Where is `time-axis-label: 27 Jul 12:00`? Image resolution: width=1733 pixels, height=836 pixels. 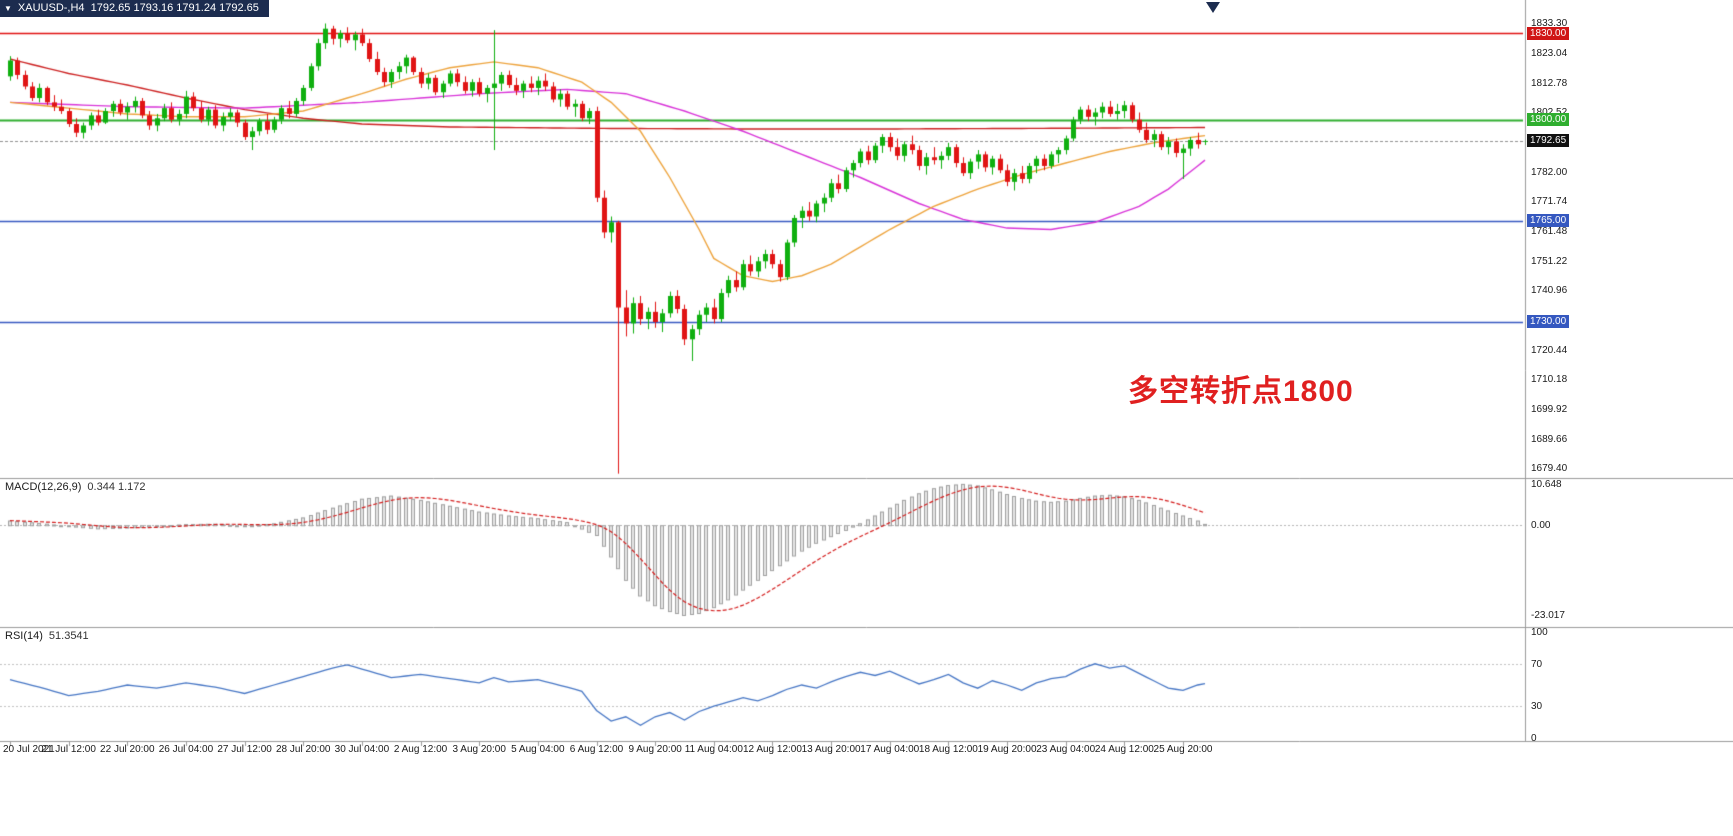 time-axis-label: 27 Jul 12:00 is located at coordinates (244, 749).